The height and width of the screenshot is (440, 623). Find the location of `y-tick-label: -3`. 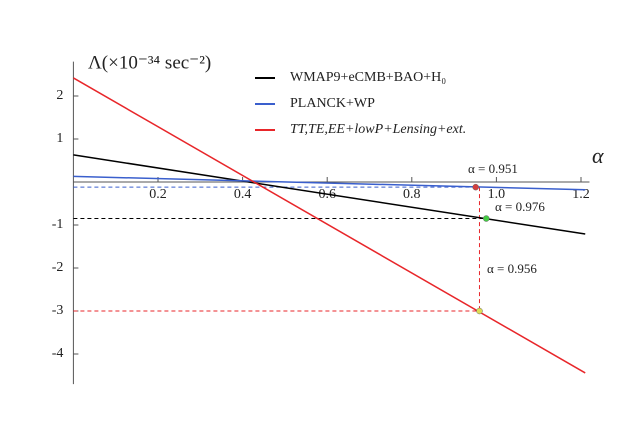

y-tick-label: -3 is located at coordinates (58, 310).